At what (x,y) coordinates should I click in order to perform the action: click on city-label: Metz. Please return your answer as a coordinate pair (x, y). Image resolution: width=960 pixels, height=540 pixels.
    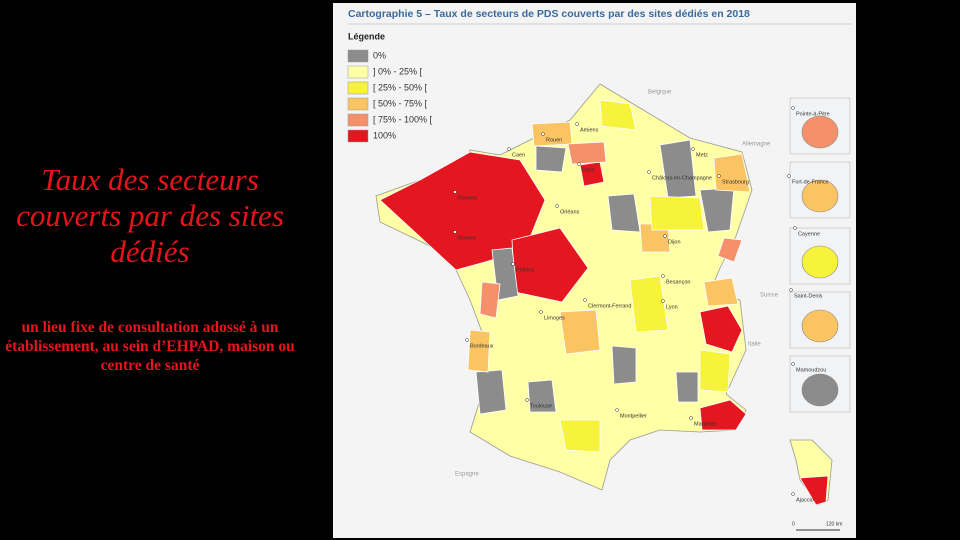
    Looking at the image, I should click on (702, 155).